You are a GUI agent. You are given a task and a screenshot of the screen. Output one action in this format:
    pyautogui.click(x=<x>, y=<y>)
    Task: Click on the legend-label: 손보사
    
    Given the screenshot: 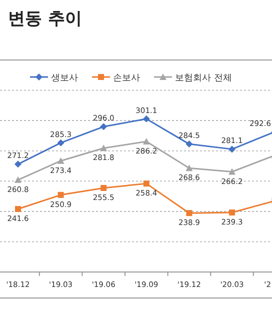 What is the action you would take?
    pyautogui.click(x=126, y=79)
    